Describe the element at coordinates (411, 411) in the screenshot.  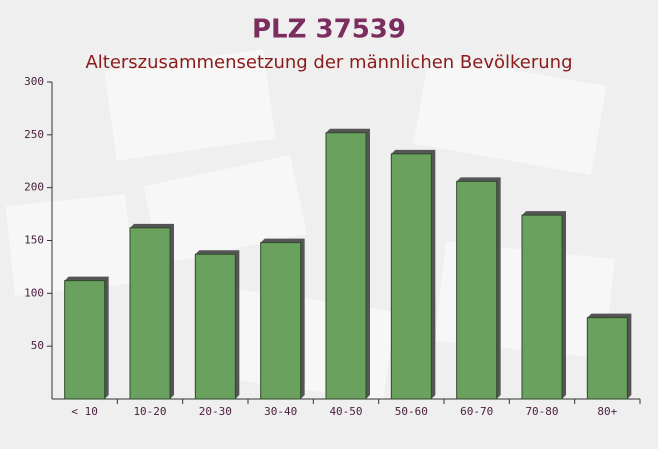
I see `x-tick-label: 50-60` at that location.